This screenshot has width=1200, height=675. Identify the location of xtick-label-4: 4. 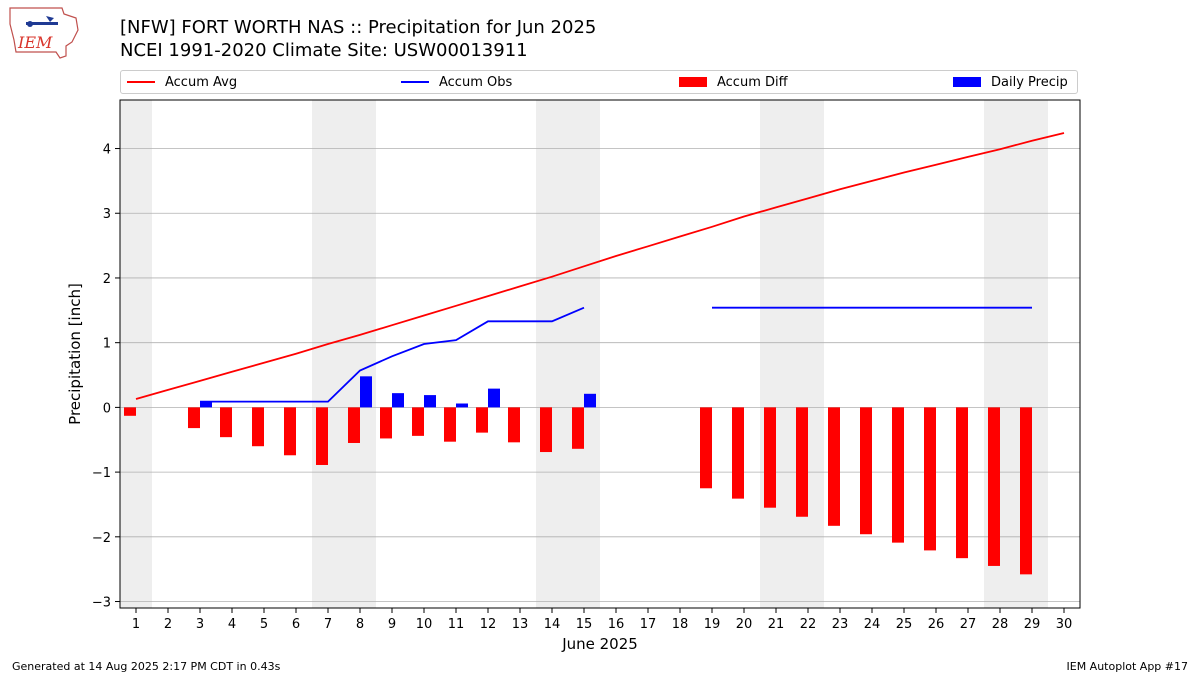
(232, 624).